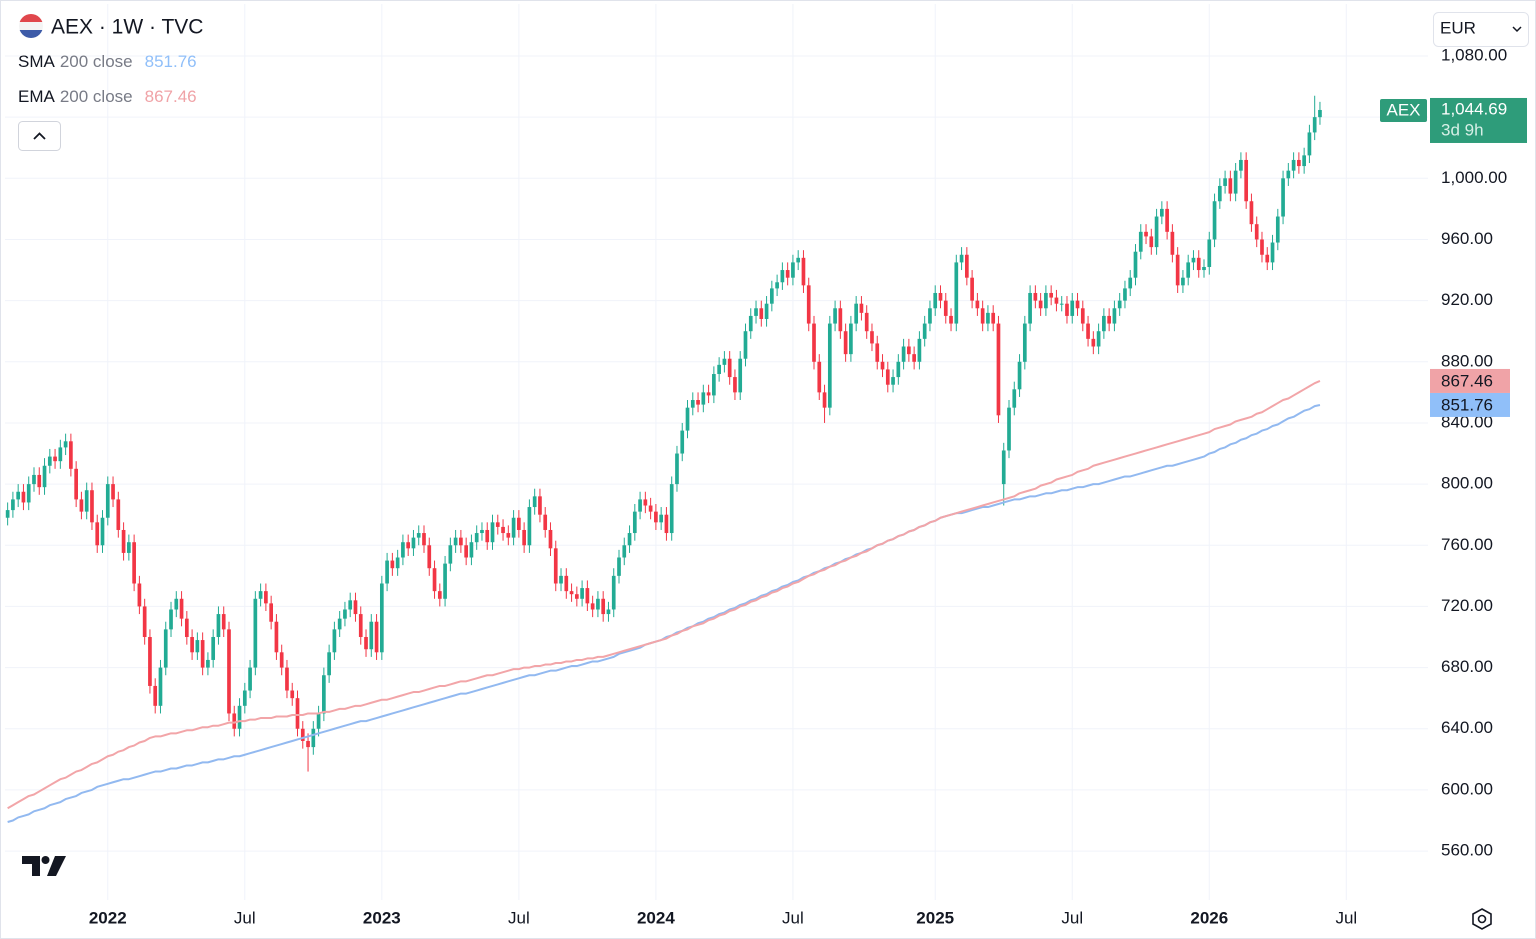  I want to click on x-tick-label: 2026, so click(1209, 917).